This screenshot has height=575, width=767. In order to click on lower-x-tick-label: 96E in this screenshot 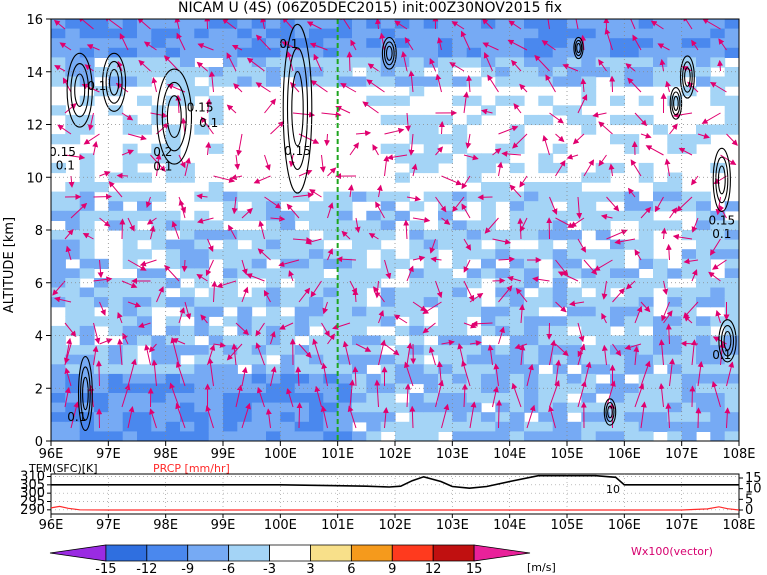, I will do `click(51, 525)`.